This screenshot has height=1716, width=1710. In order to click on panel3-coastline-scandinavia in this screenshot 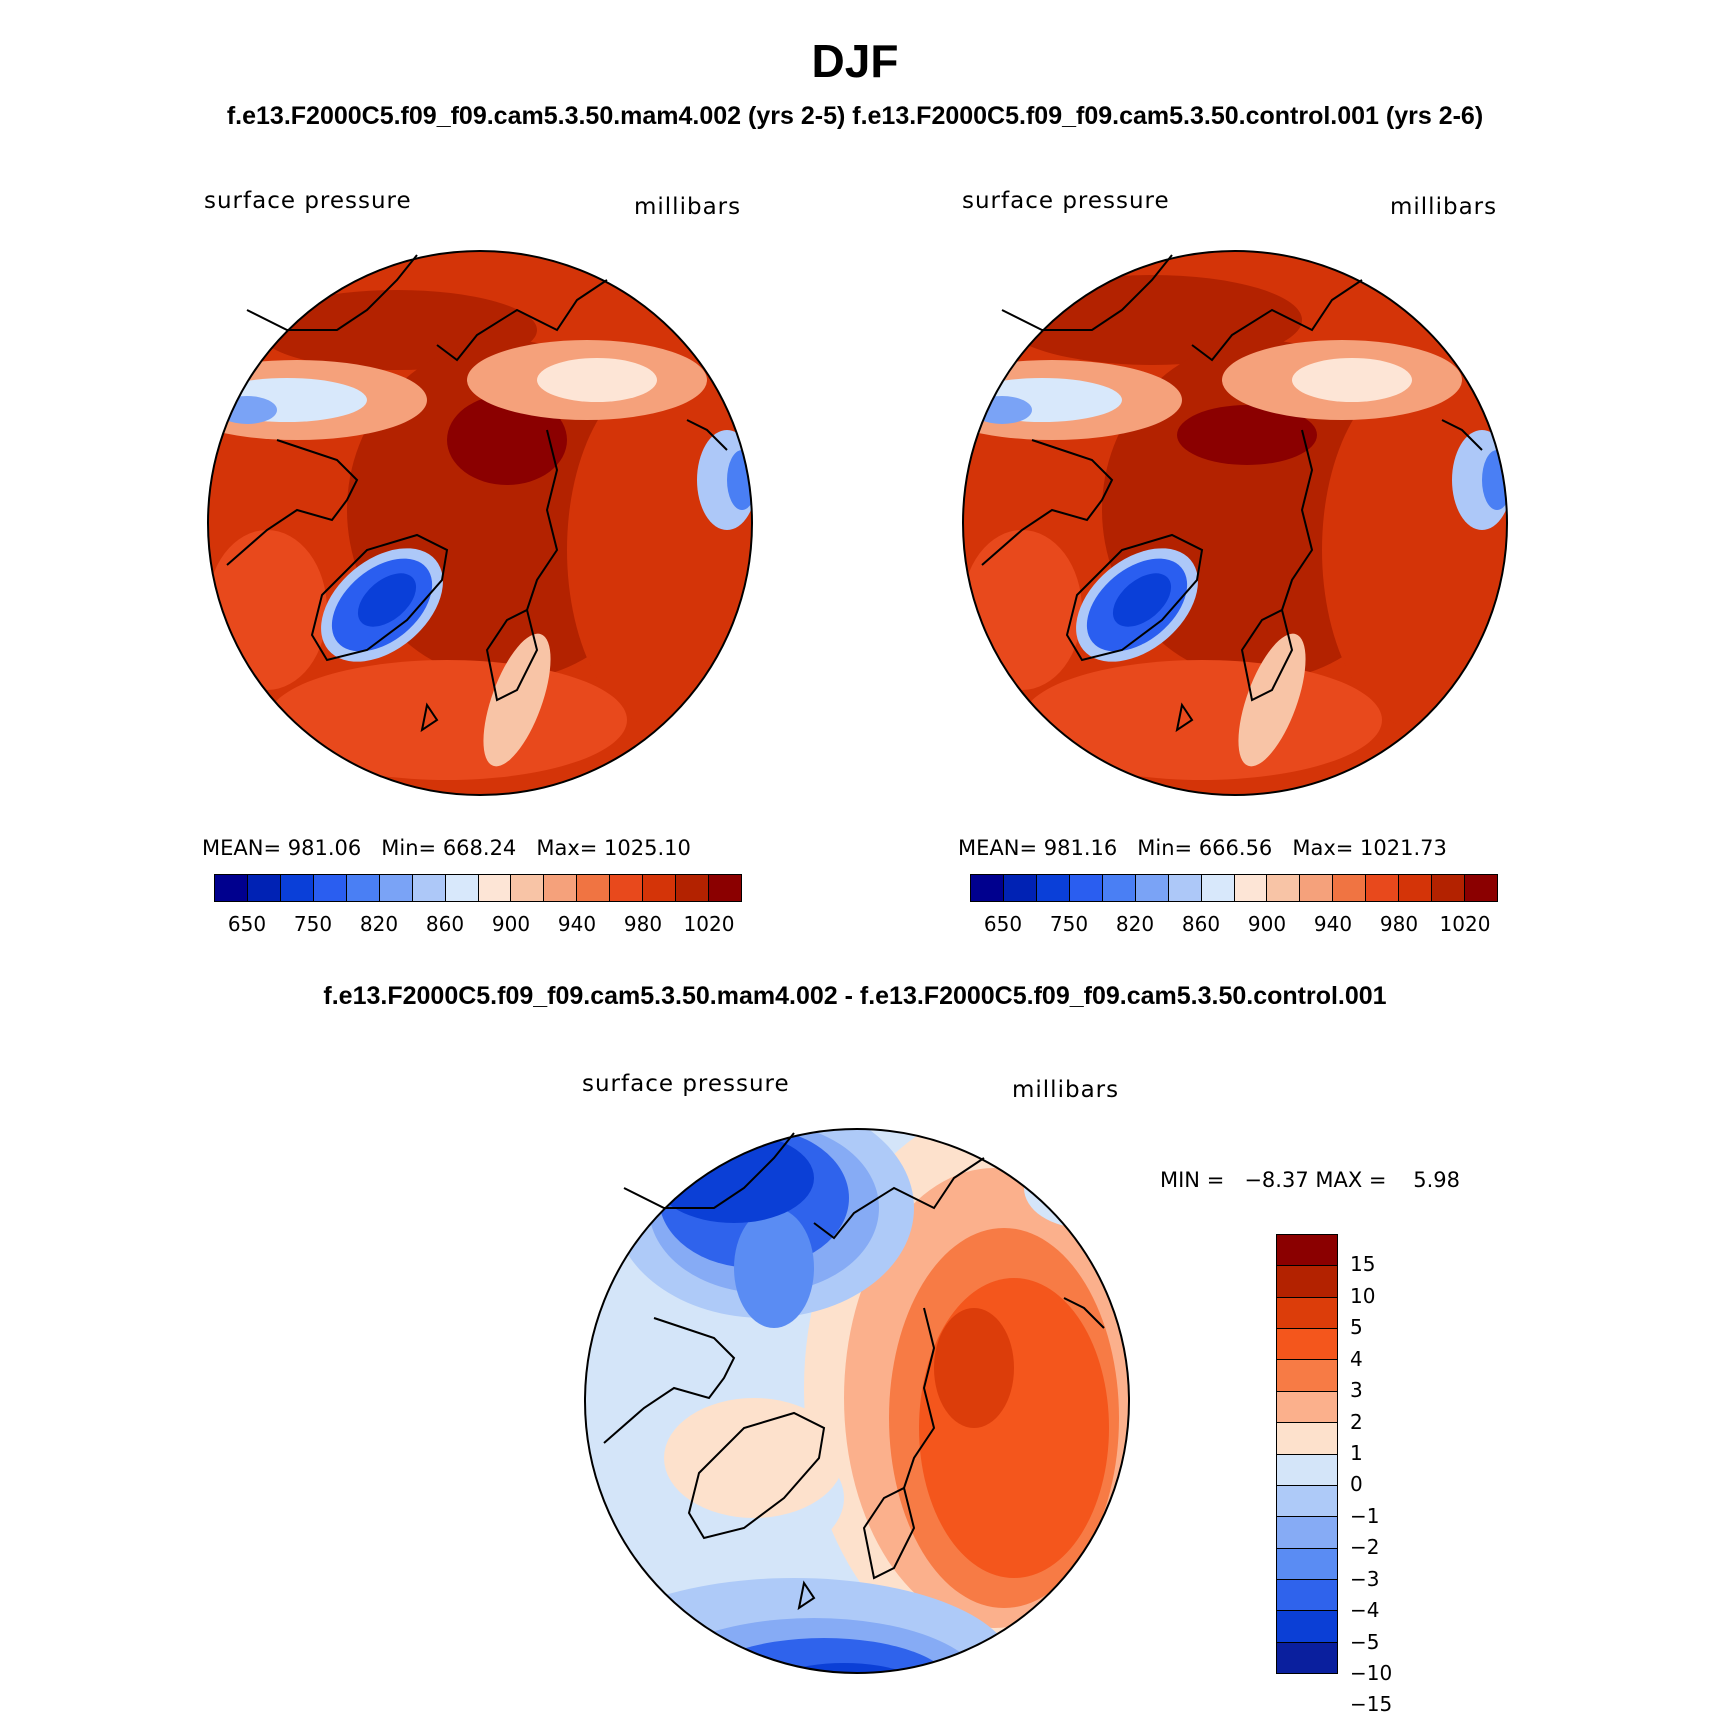, I will do `click(889, 1533)`.